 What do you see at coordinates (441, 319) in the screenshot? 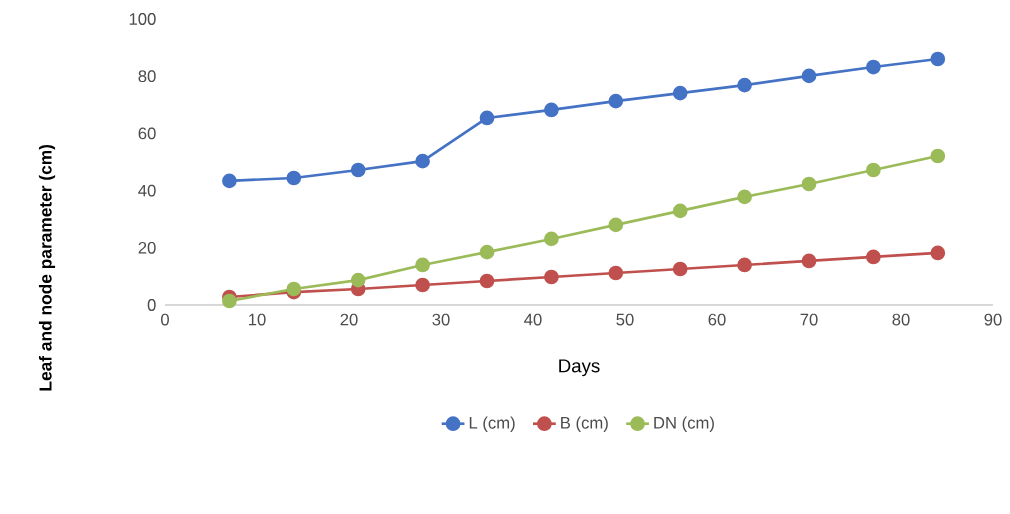
I see `x-tick-label: 30` at bounding box center [441, 319].